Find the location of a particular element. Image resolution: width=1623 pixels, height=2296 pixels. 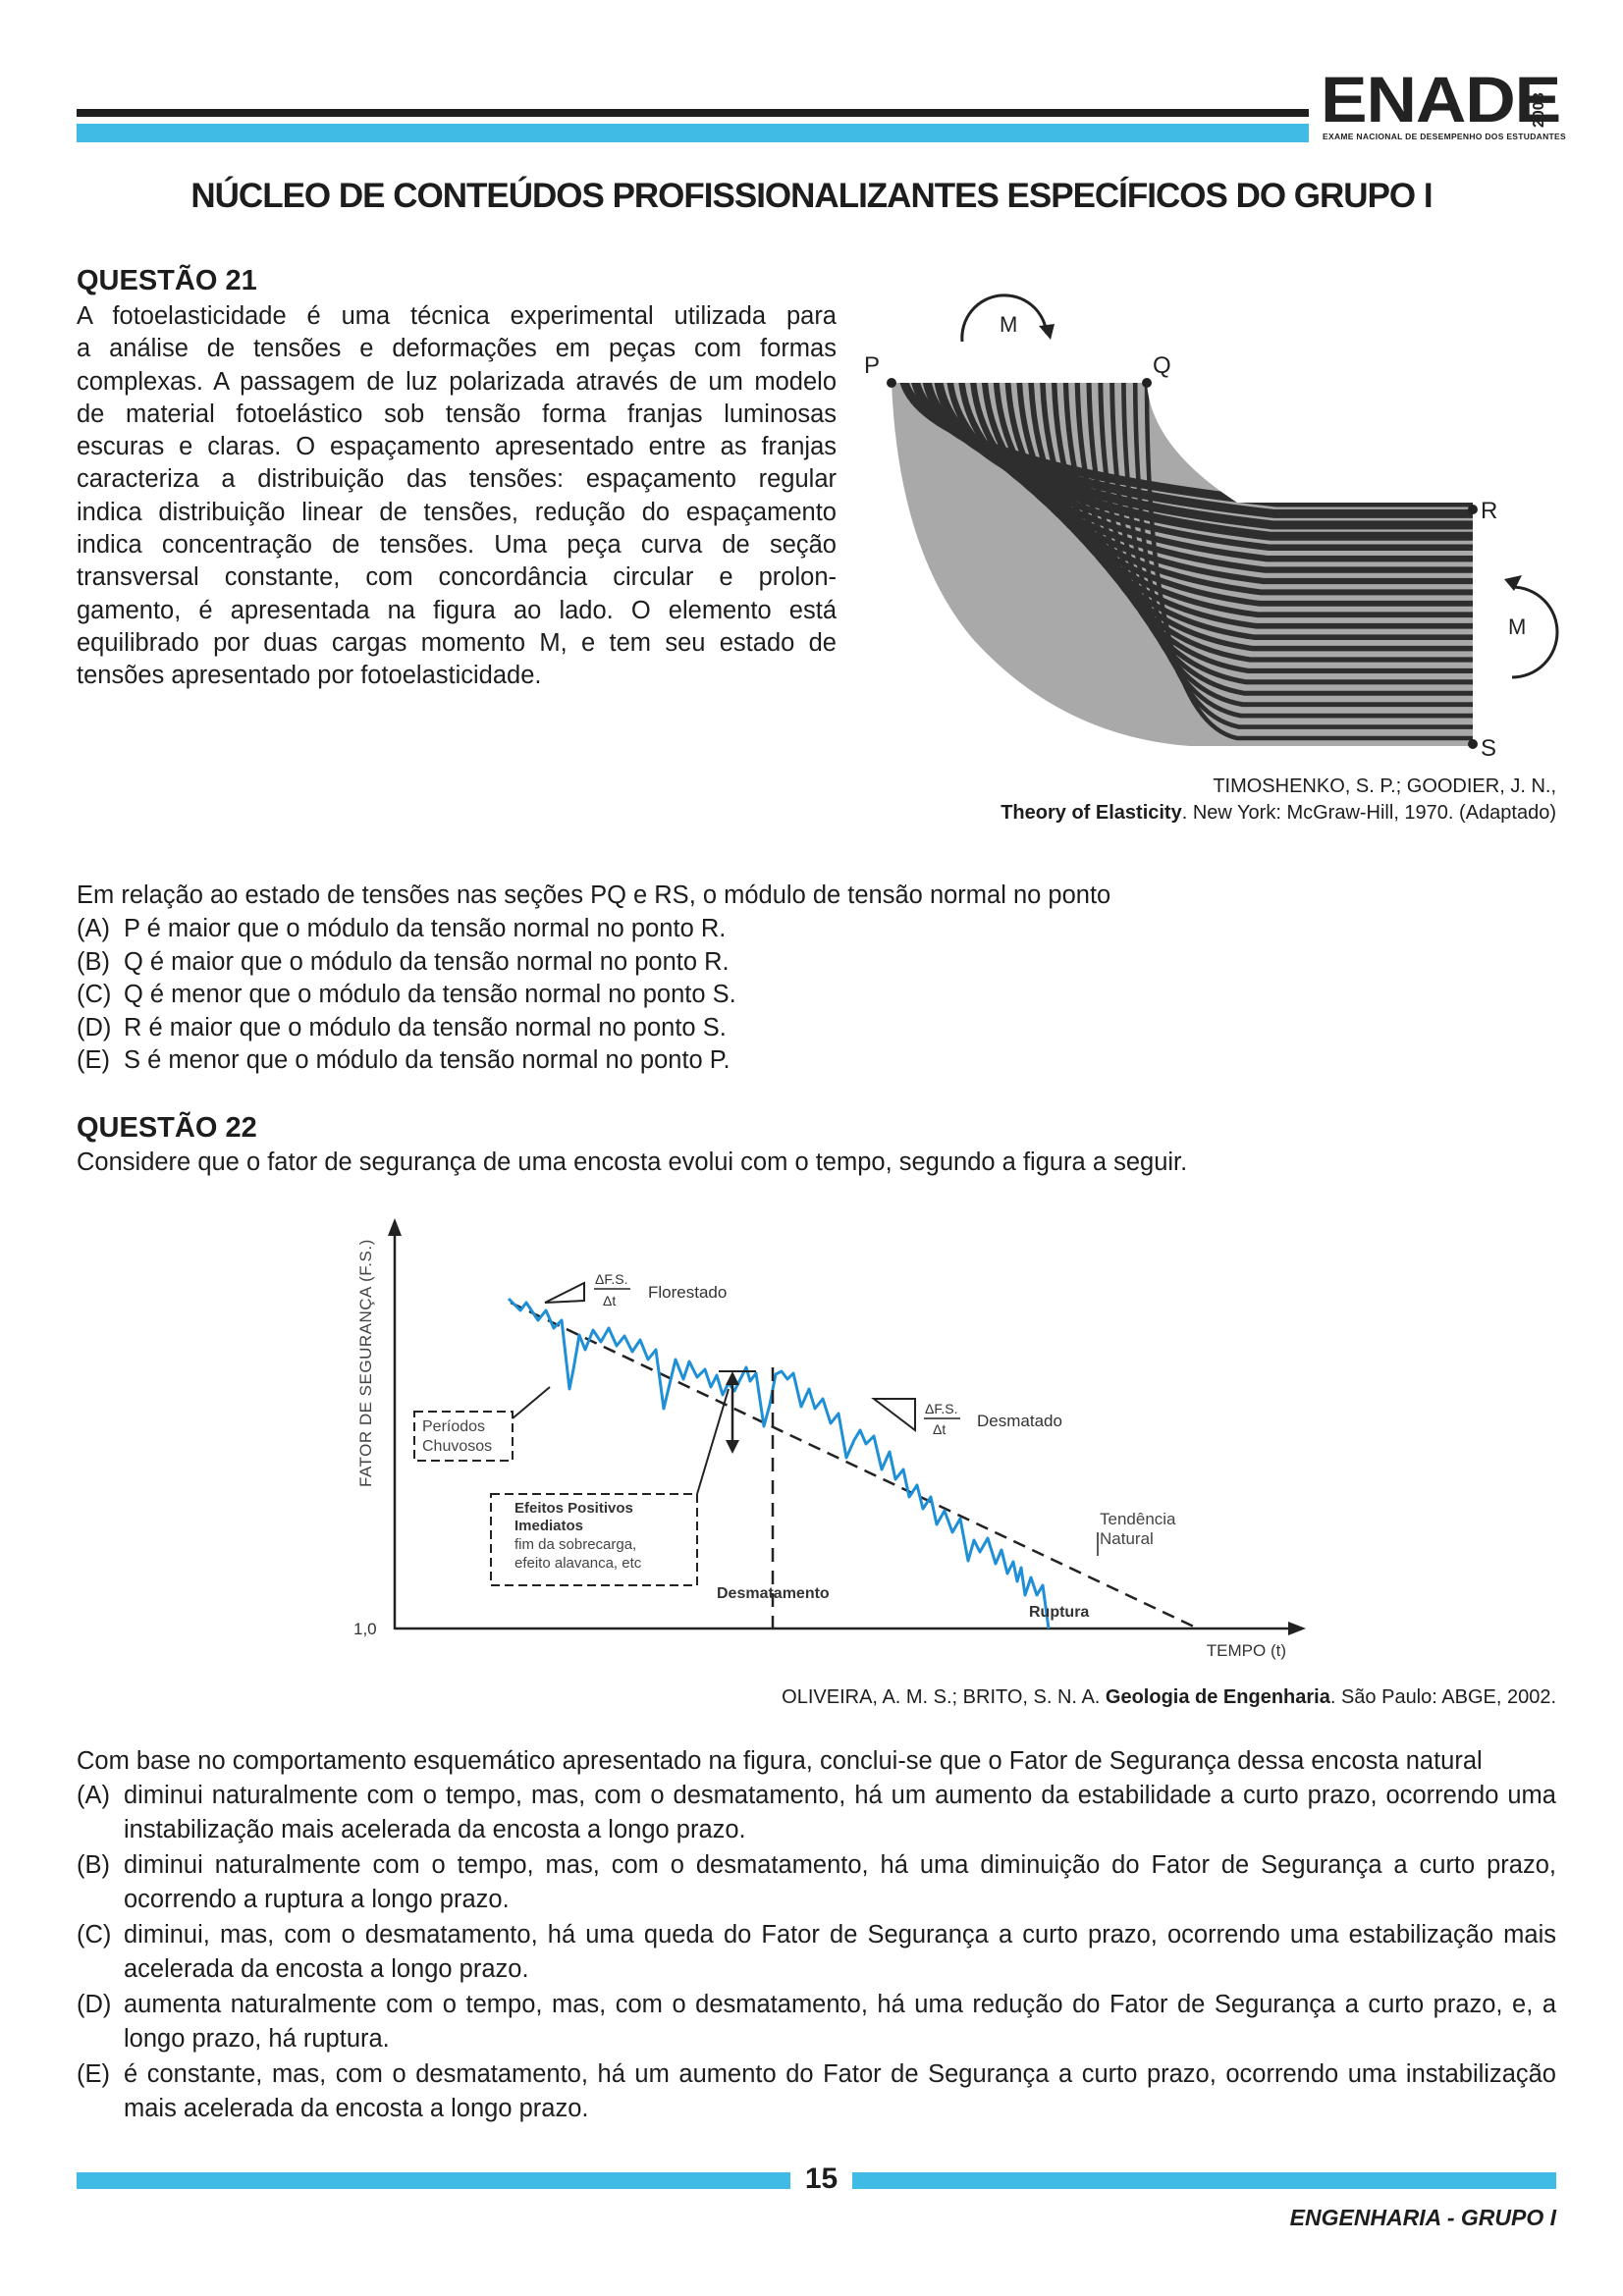

citation-book-title-2: Geologia de Engenharia is located at coordinates (1217, 1697).